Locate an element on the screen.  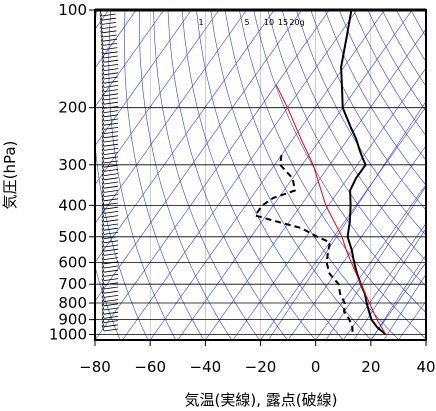
mixing-ratio-label: 10 is located at coordinates (269, 22).